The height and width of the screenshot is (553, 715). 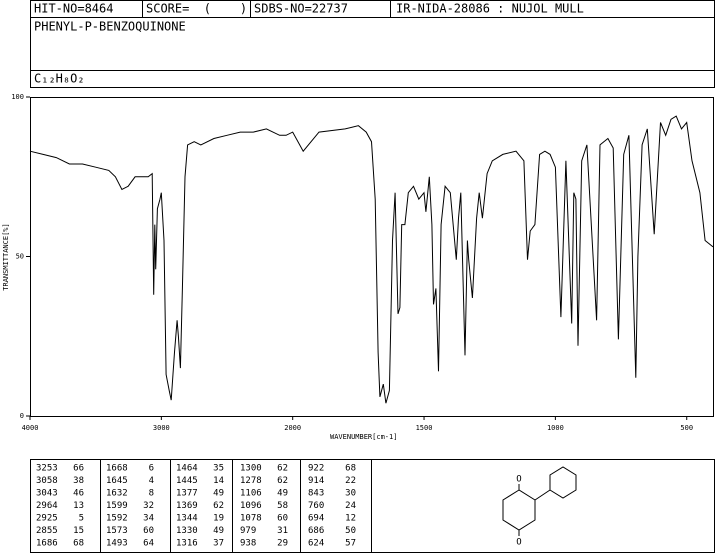 What do you see at coordinates (187, 544) in the screenshot?
I see `peak-wavenumber: 1316` at bounding box center [187, 544].